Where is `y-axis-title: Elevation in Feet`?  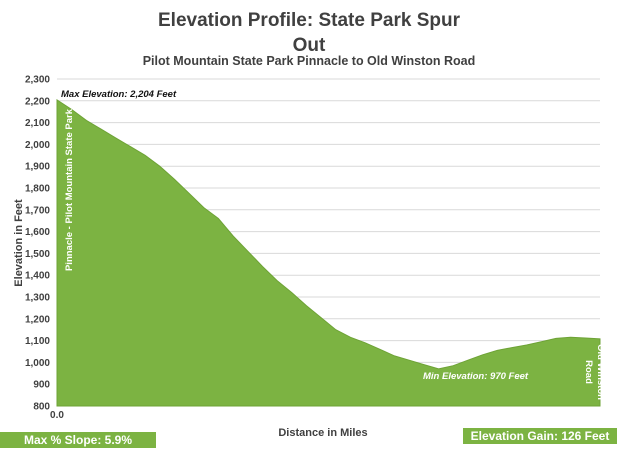 y-axis-title: Elevation in Feet is located at coordinates (19, 243).